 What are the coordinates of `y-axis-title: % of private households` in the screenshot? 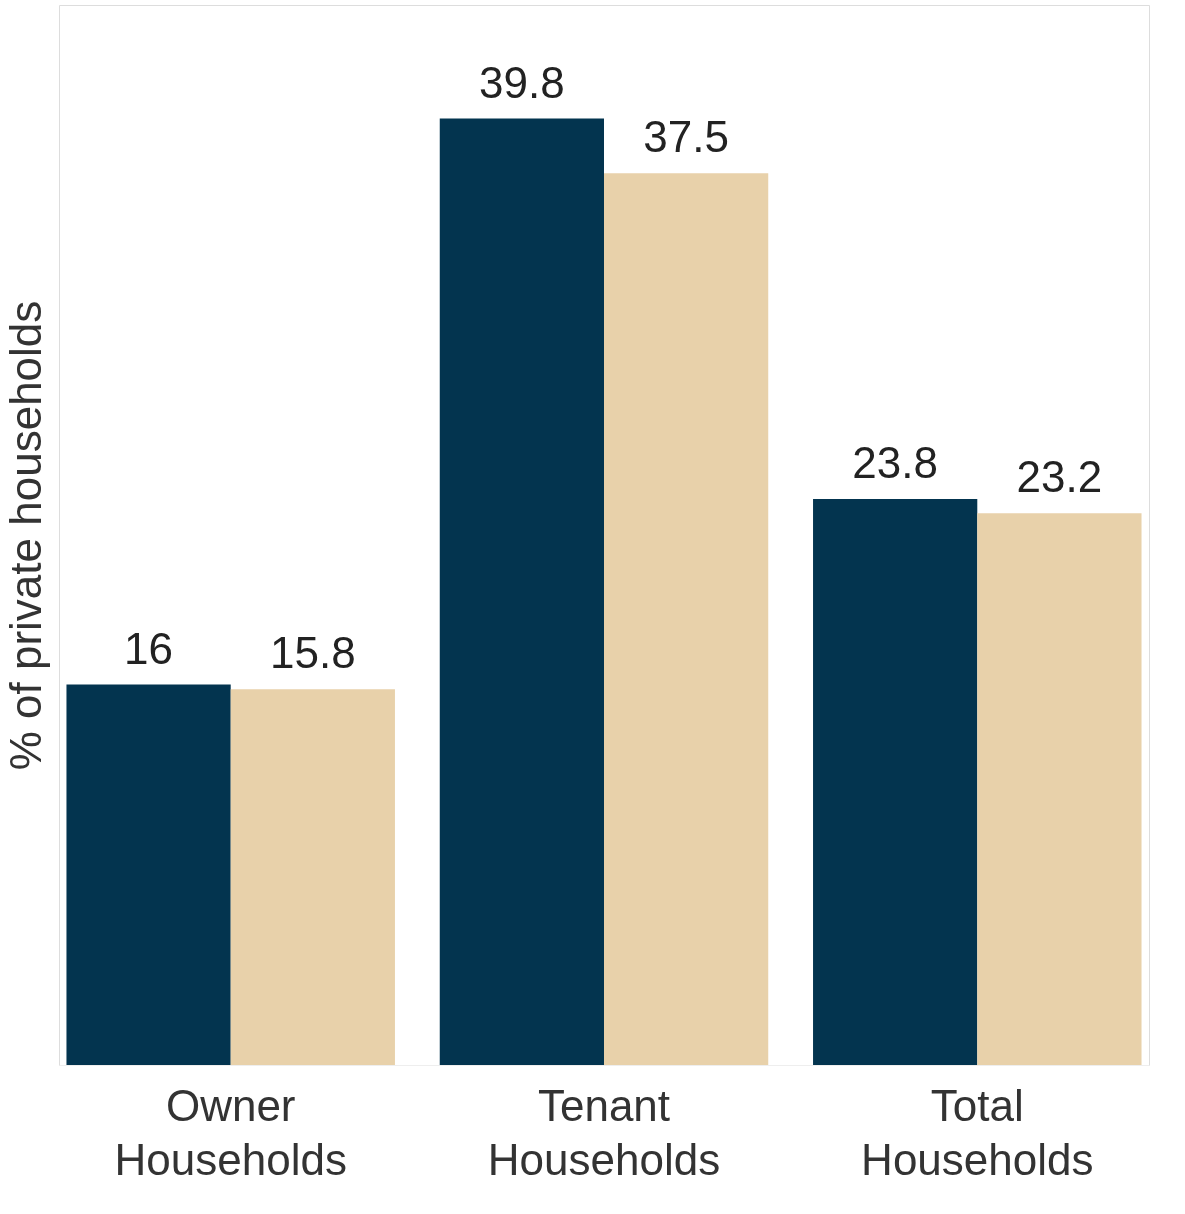 It's located at (25, 535).